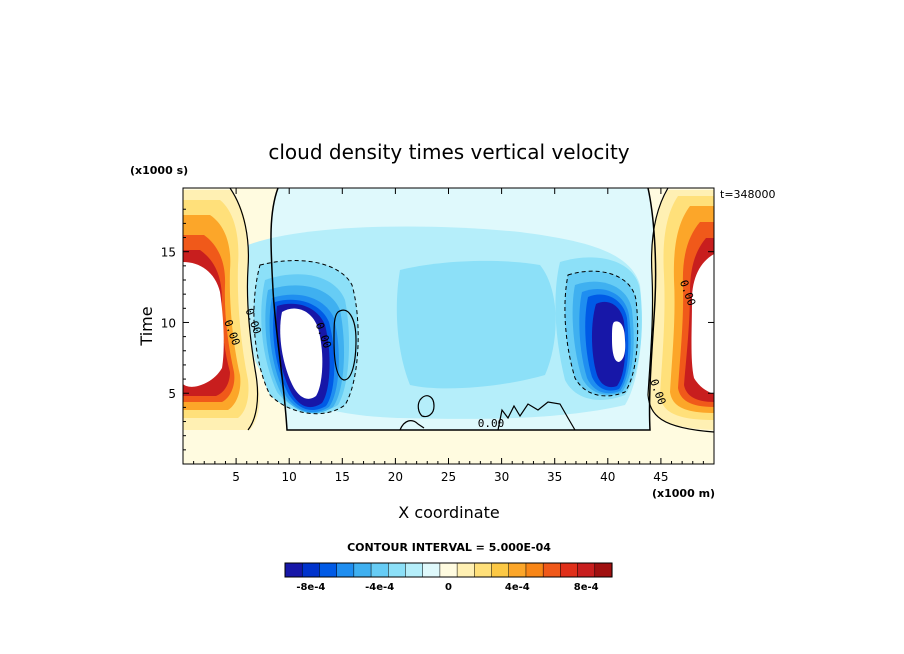 The width and height of the screenshot is (904, 654). What do you see at coordinates (448, 152) in the screenshot?
I see `chart-title: cloud density times vertical velocity` at bounding box center [448, 152].